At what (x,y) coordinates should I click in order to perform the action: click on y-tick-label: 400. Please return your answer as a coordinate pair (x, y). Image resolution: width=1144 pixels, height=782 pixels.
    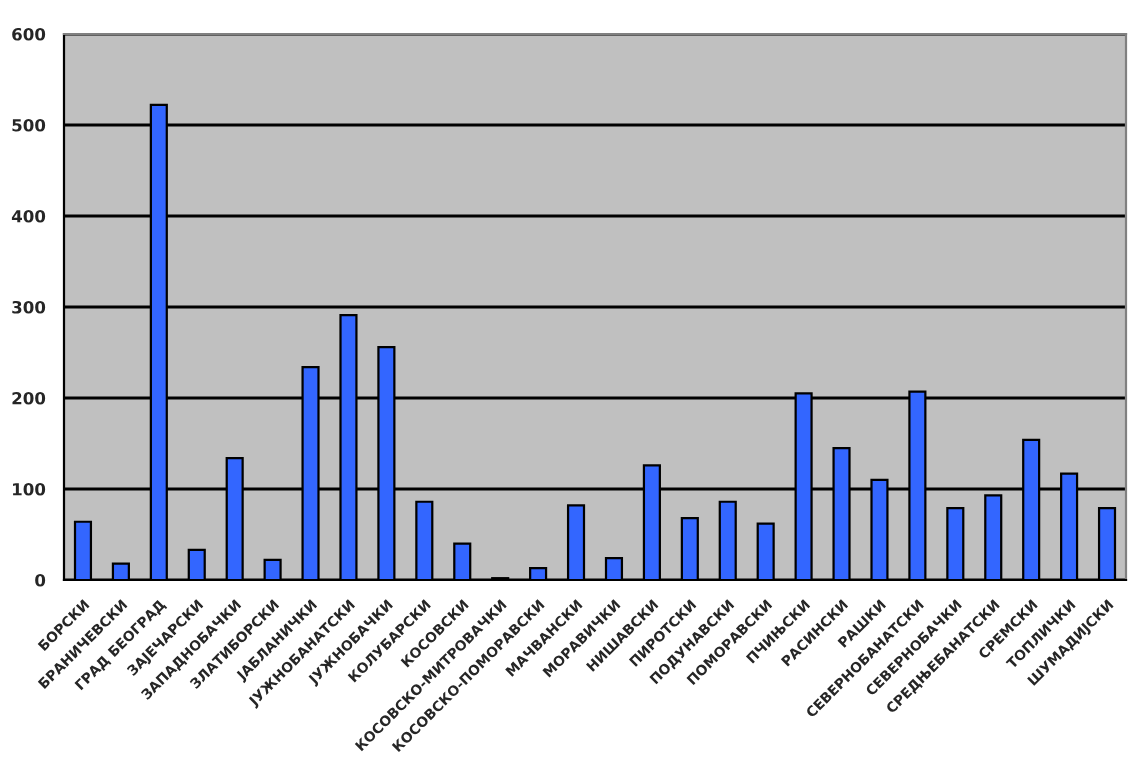
    Looking at the image, I should click on (28, 216).